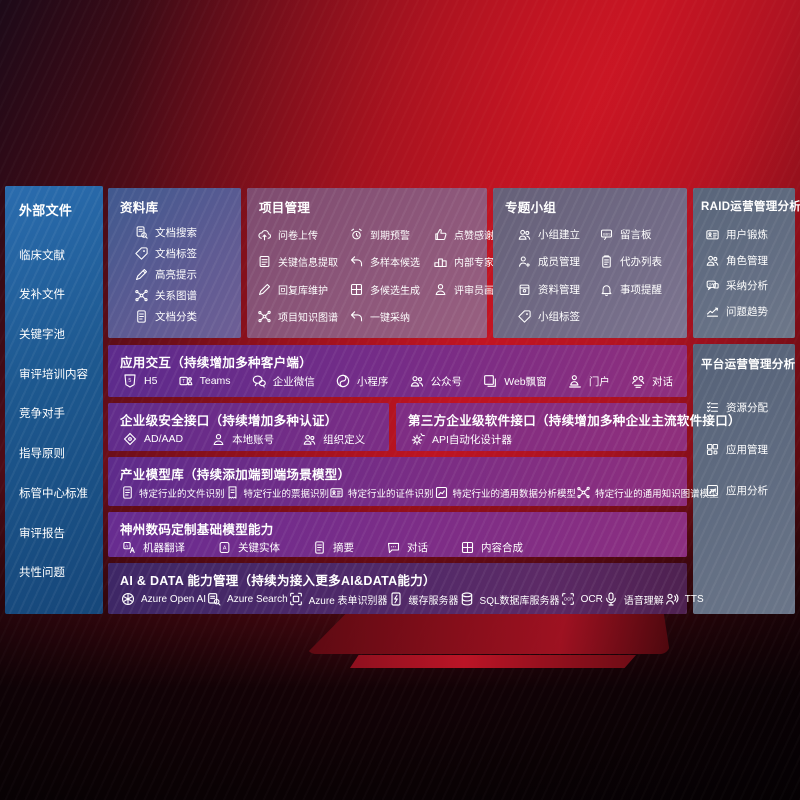 The height and width of the screenshot is (800, 800). I want to click on feature-item: SQL数据库服务器, so click(509, 599).